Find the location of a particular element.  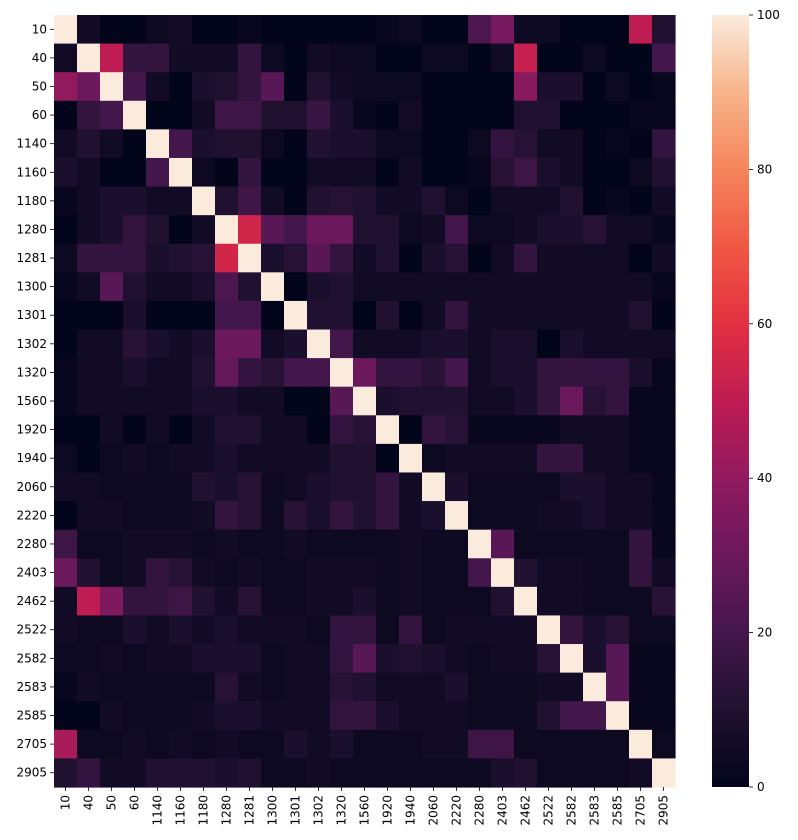

y-tick-label: 2280 is located at coordinates (31, 544).